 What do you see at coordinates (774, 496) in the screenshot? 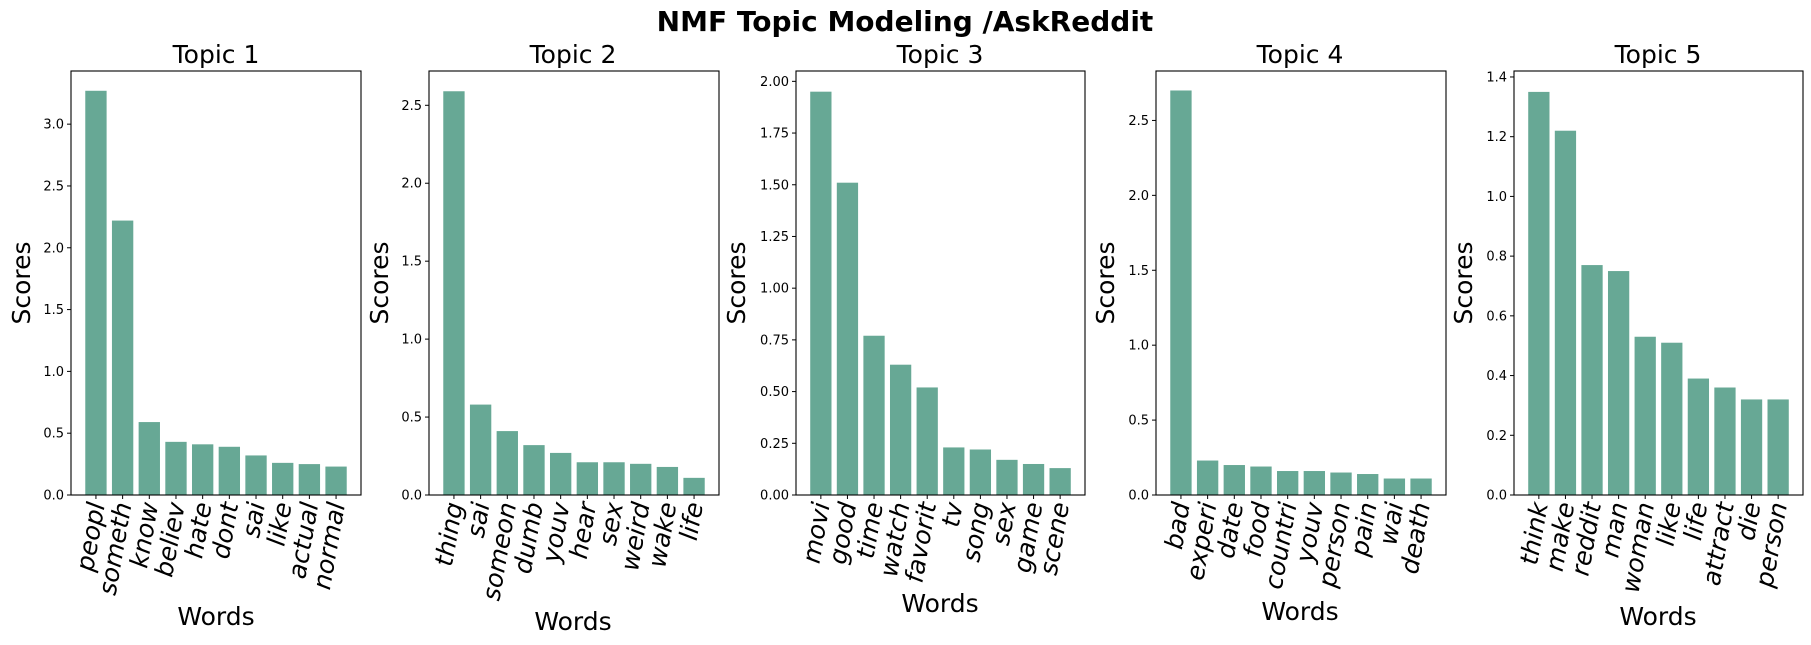
I see `y-tick-label: 0.00` at bounding box center [774, 496].